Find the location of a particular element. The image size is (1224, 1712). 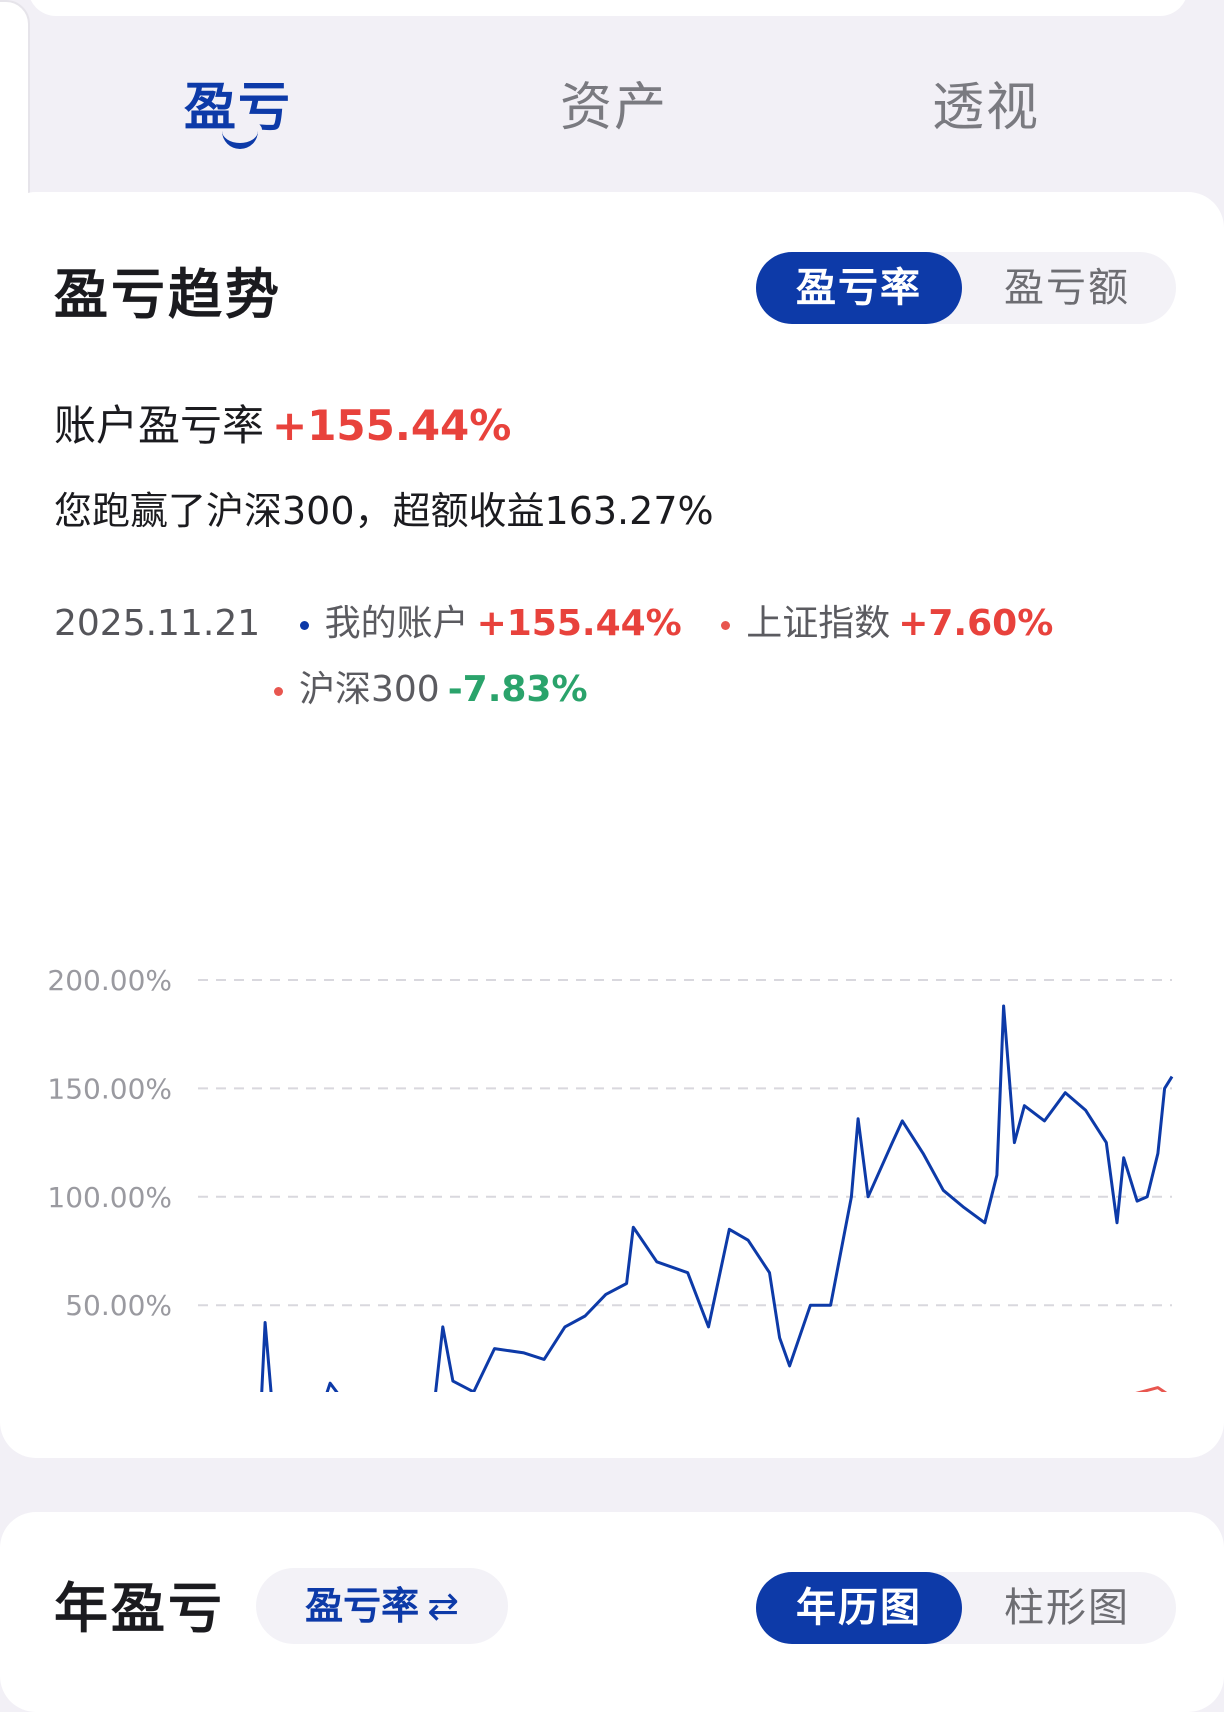

rate-toggle-button: 盈亏率 is located at coordinates (859, 288).